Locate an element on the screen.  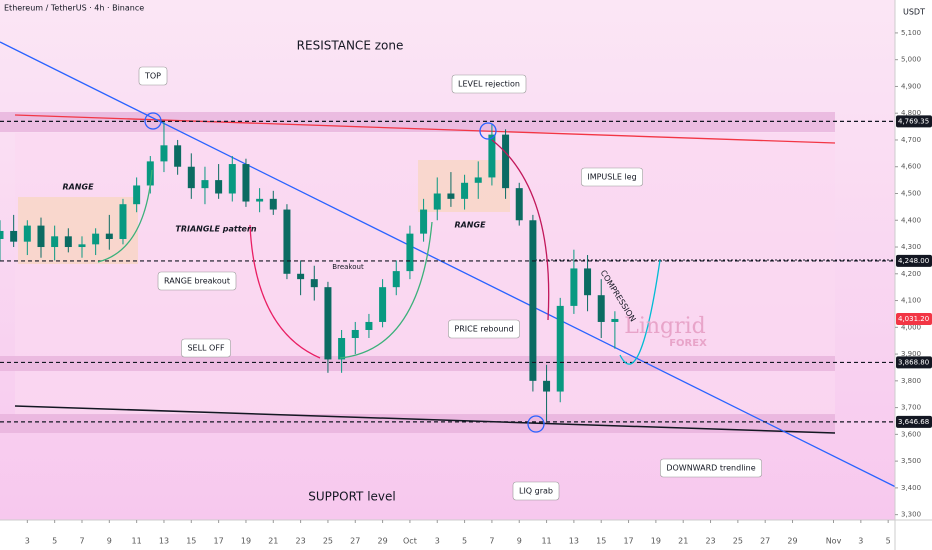
x-tick-label: Oct is located at coordinates (410, 541).